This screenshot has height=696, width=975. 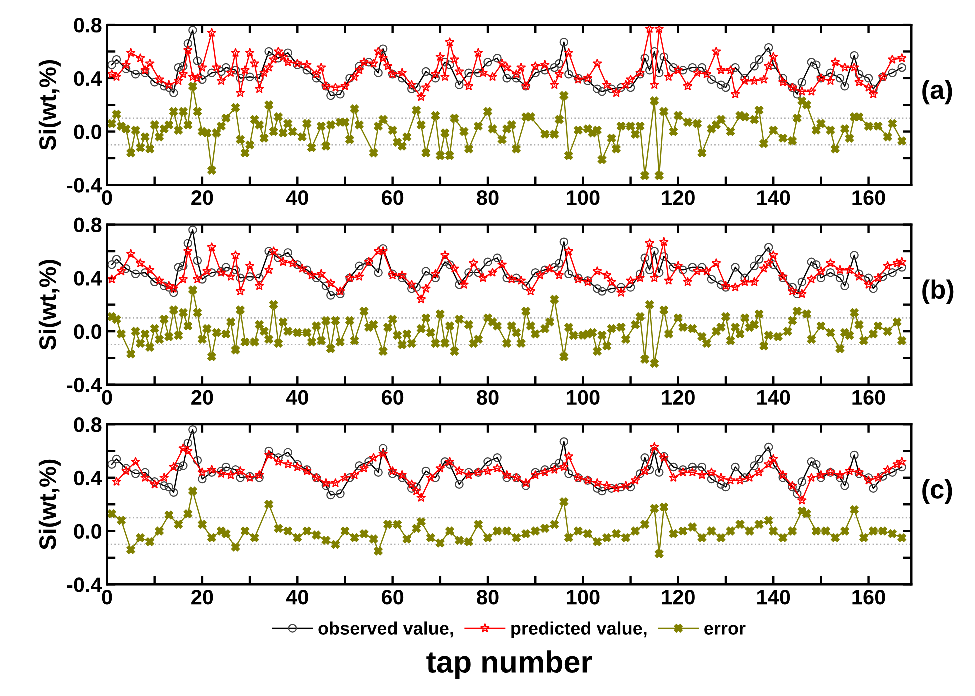 I want to click on text: (b), so click(x=938, y=292).